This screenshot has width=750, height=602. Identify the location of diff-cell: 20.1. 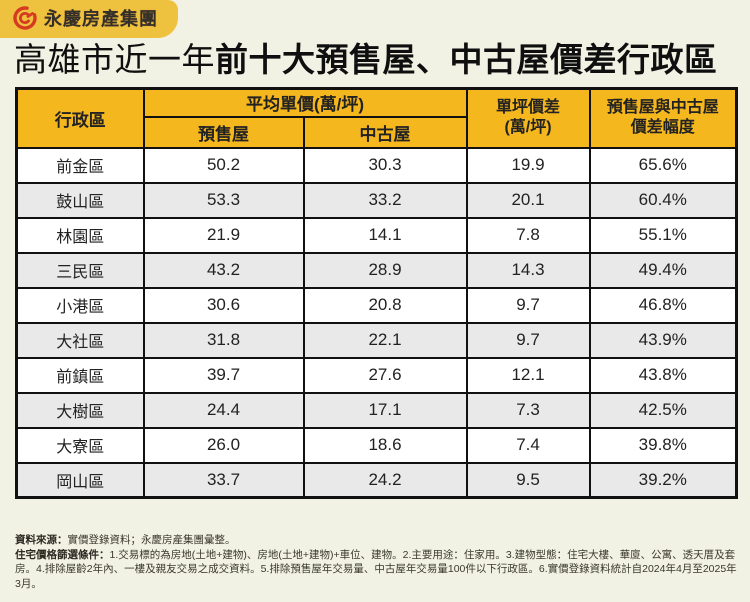
(528, 200).